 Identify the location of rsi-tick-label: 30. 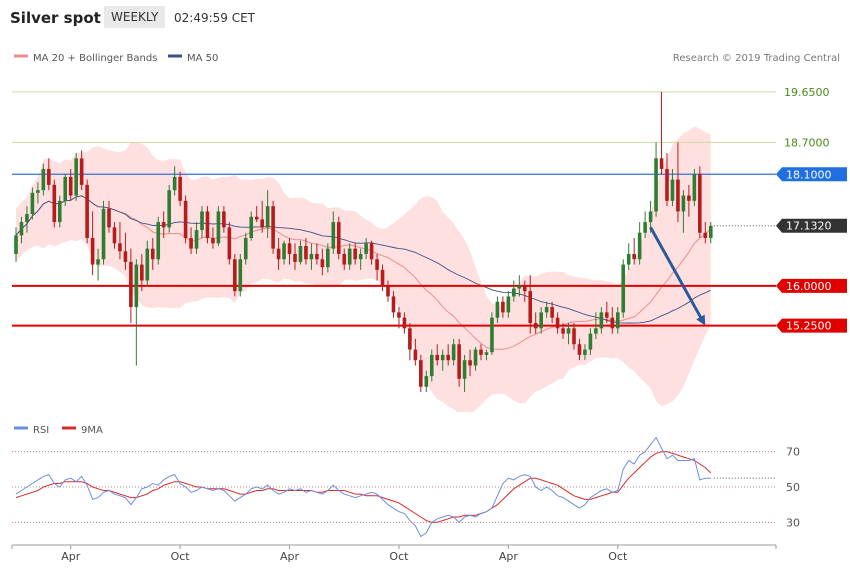
(793, 522).